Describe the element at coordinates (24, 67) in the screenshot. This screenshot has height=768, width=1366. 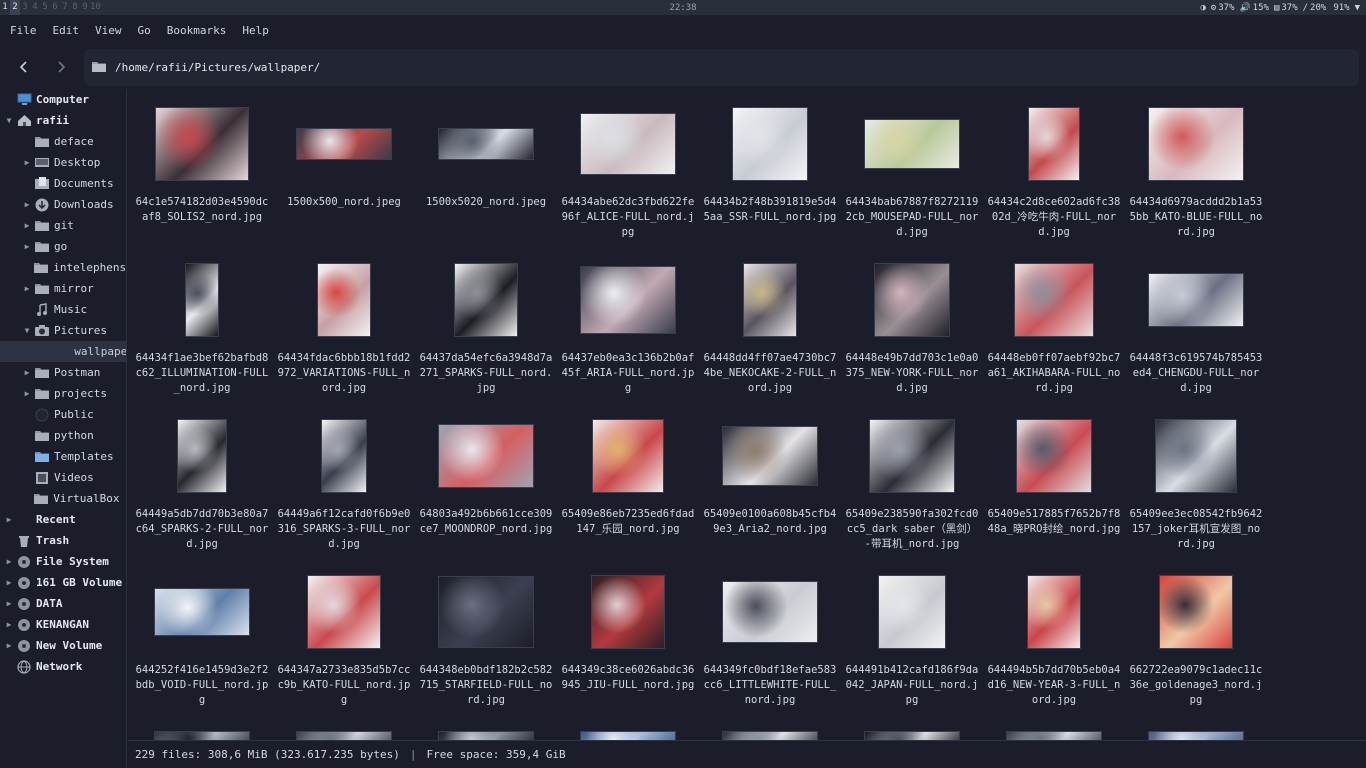
I see `back-button` at that location.